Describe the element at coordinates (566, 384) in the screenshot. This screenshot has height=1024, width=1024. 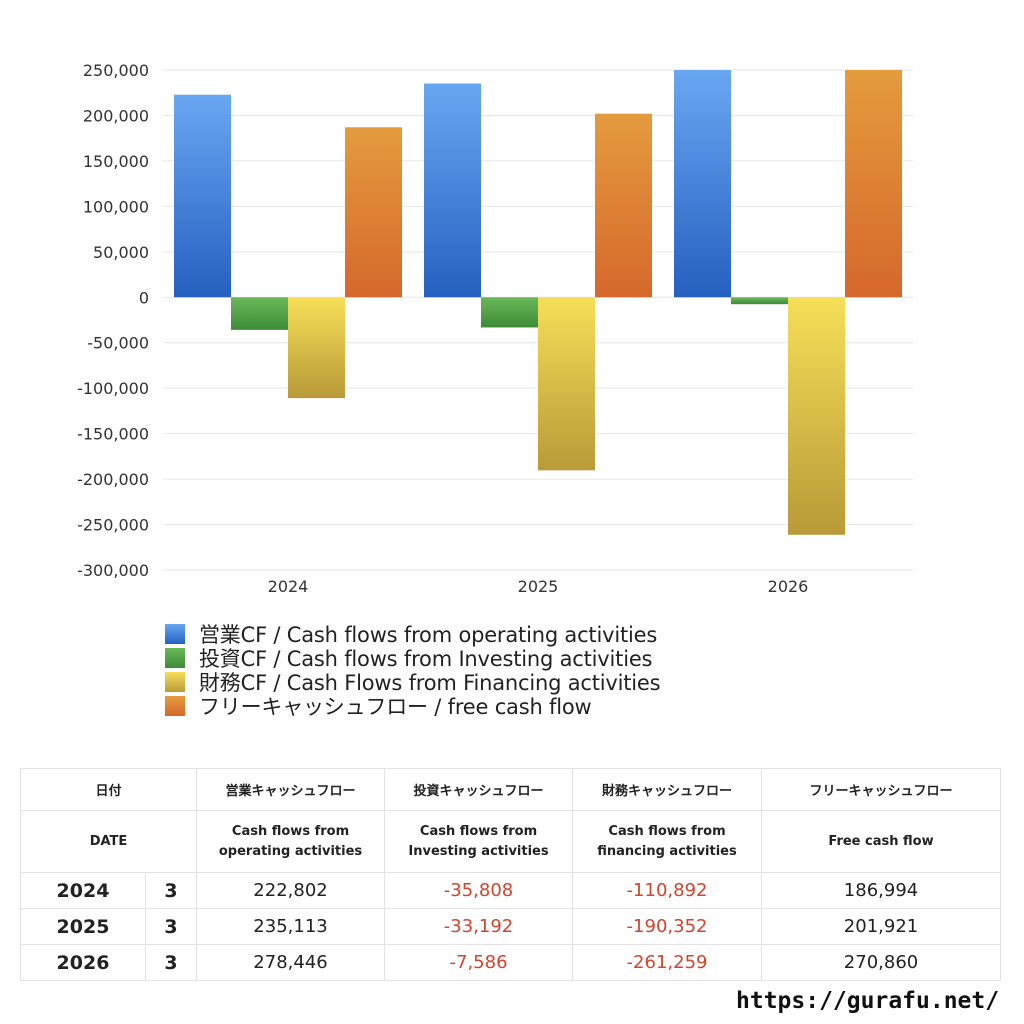
I see `bar-financing-2025` at that location.